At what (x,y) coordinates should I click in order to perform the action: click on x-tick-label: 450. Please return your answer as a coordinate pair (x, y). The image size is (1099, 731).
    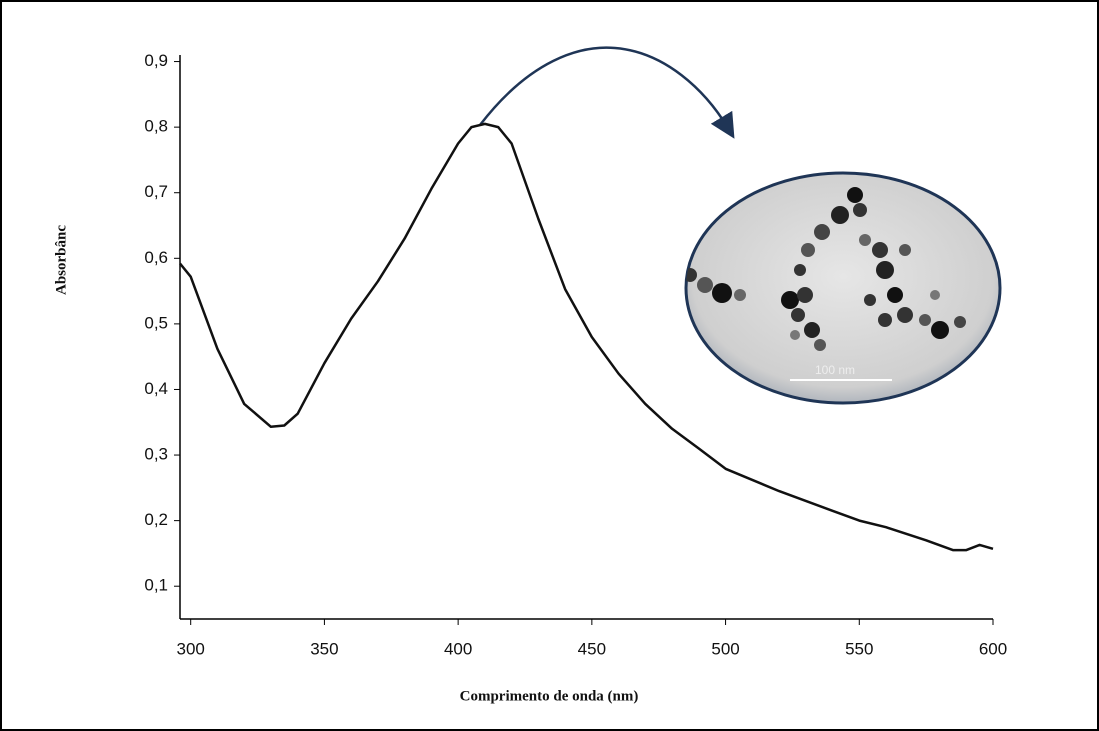
    Looking at the image, I should click on (592, 648).